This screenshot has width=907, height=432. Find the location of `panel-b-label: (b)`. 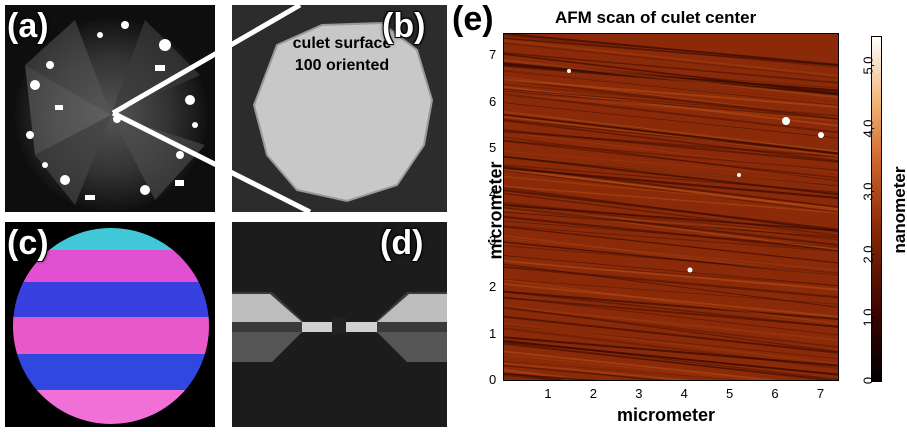

panel-b-label: (b) is located at coordinates (404, 26).